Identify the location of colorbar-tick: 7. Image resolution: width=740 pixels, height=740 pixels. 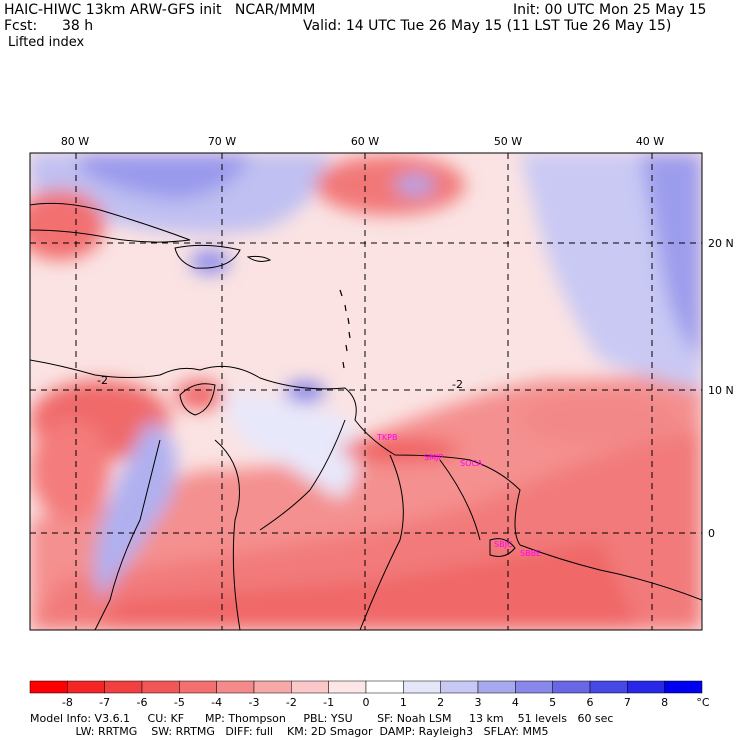
(627, 702).